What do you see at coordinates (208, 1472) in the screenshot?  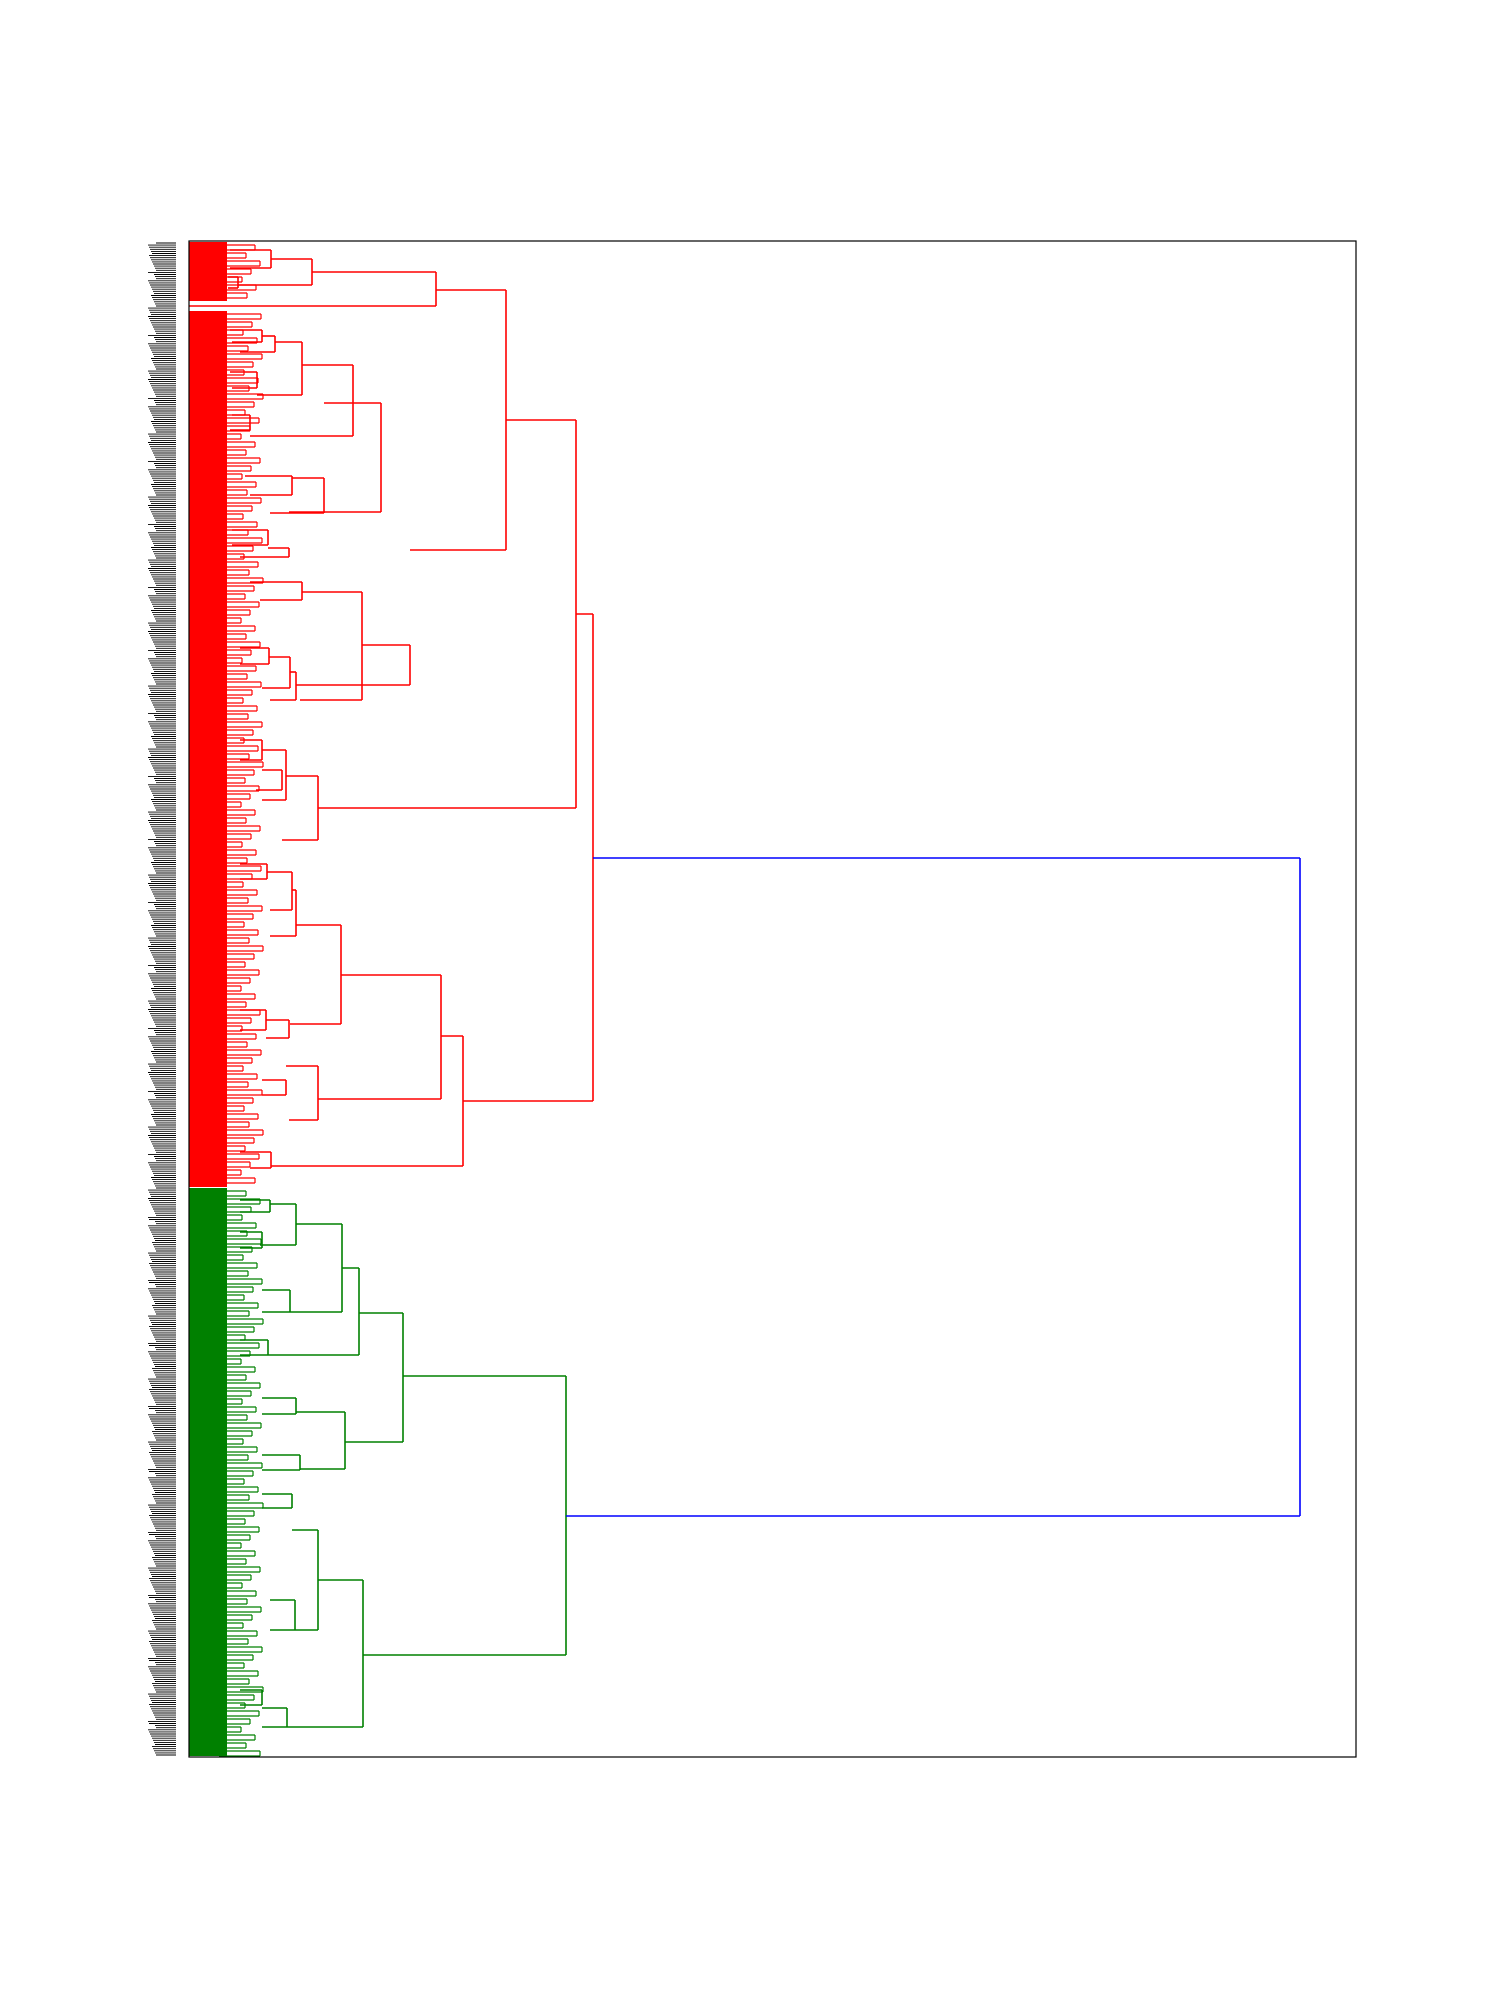 I see `cluster-2-leaf-block` at bounding box center [208, 1472].